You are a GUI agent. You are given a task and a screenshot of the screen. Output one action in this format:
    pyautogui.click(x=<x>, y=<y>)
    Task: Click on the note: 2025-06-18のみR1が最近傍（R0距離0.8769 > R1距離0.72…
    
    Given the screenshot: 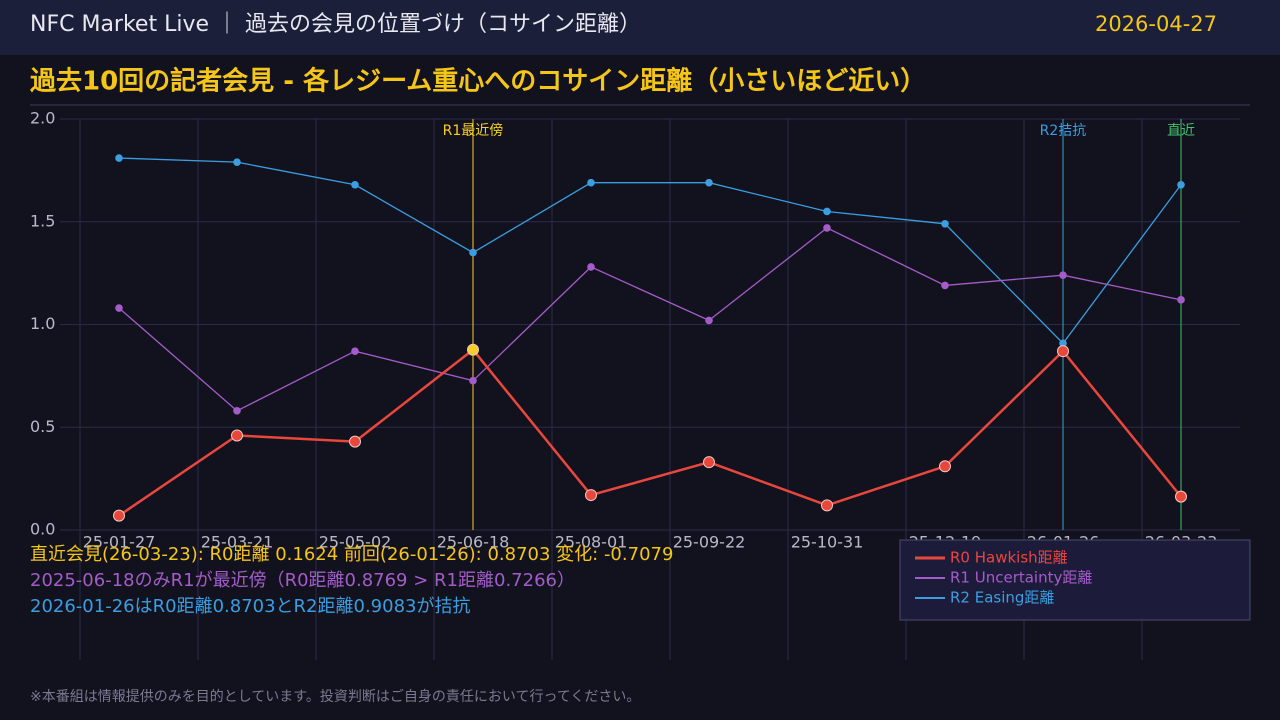 What is the action you would take?
    pyautogui.click(x=302, y=580)
    